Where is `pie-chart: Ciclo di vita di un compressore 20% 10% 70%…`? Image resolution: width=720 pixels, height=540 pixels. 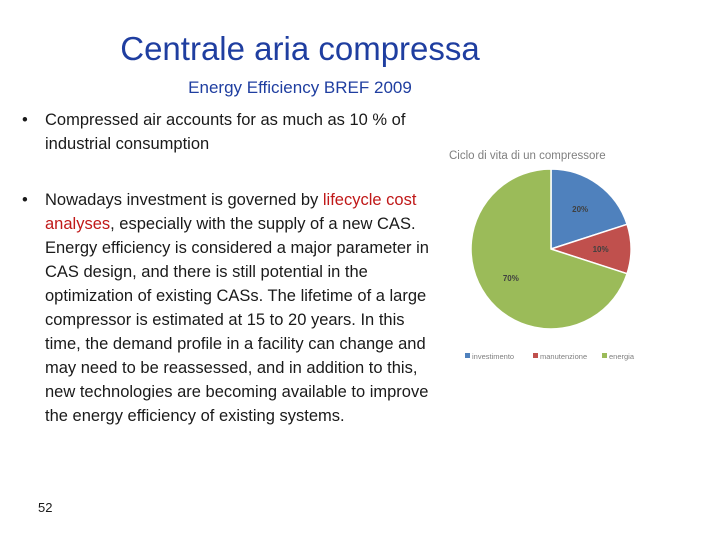
pie-chart: Ciclo di vita di un compressore 20% 10% 70%… is located at coordinates (555, 256).